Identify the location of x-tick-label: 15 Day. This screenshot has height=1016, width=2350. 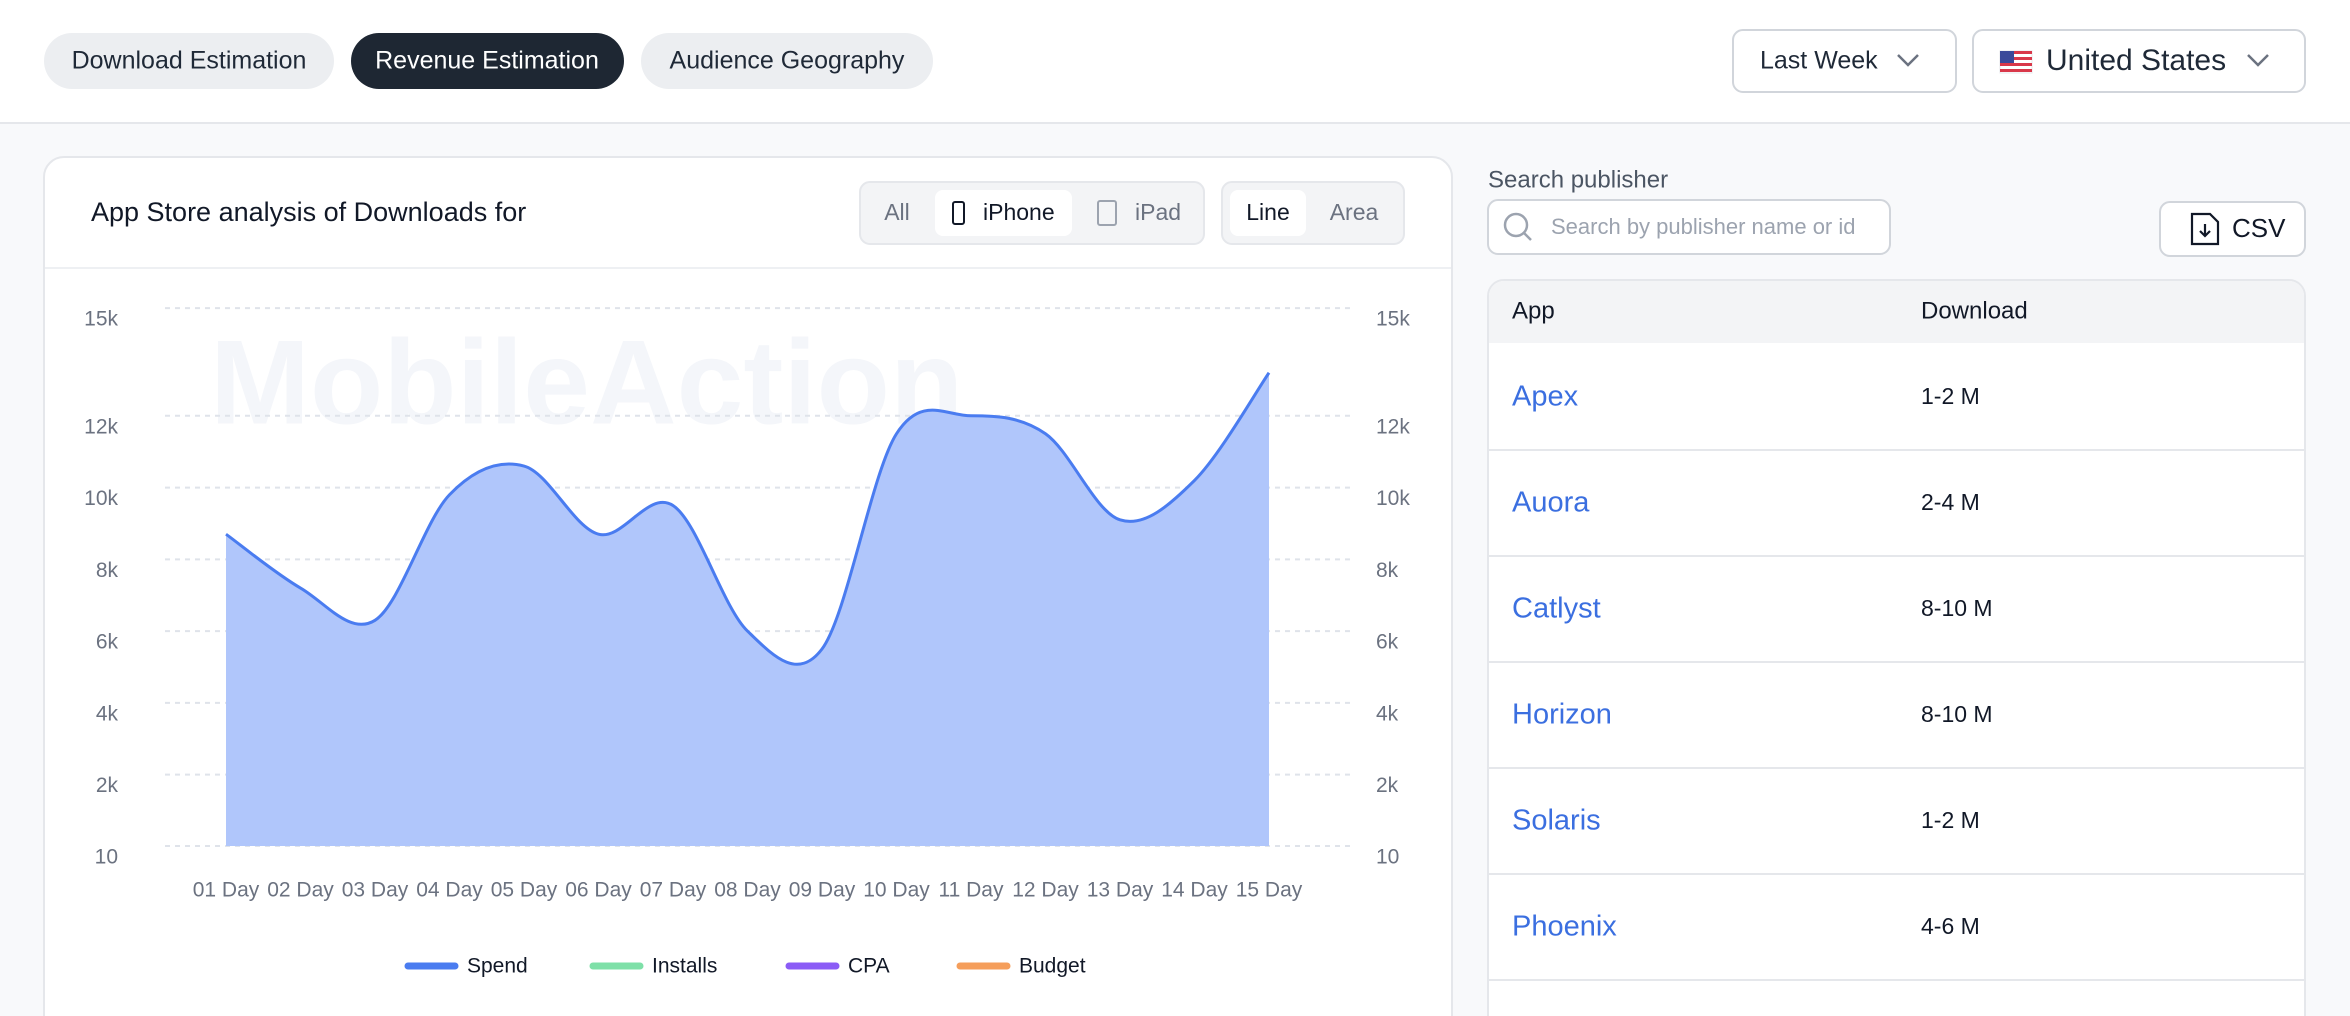
(1269, 890).